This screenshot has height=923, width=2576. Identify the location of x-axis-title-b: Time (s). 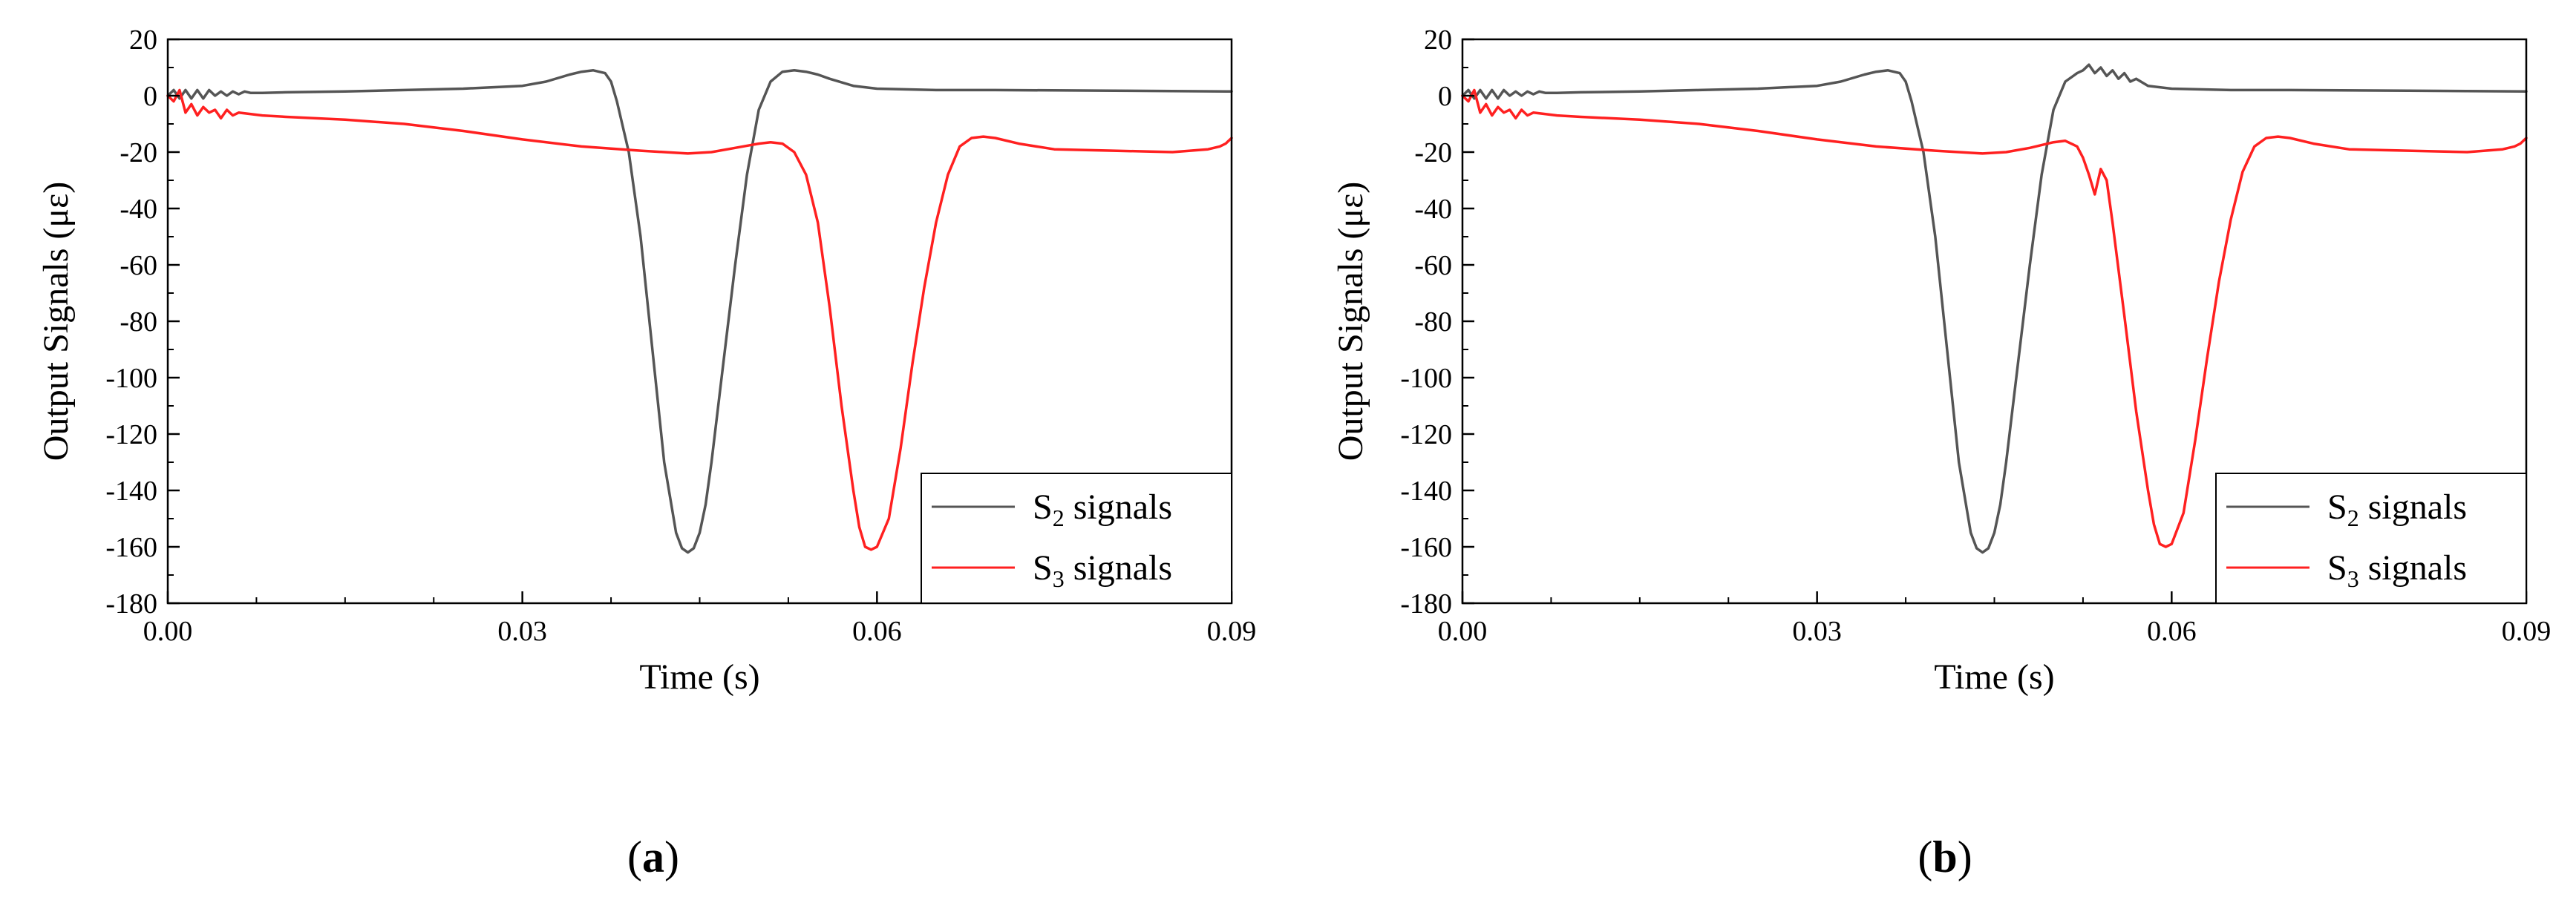
(1994, 677).